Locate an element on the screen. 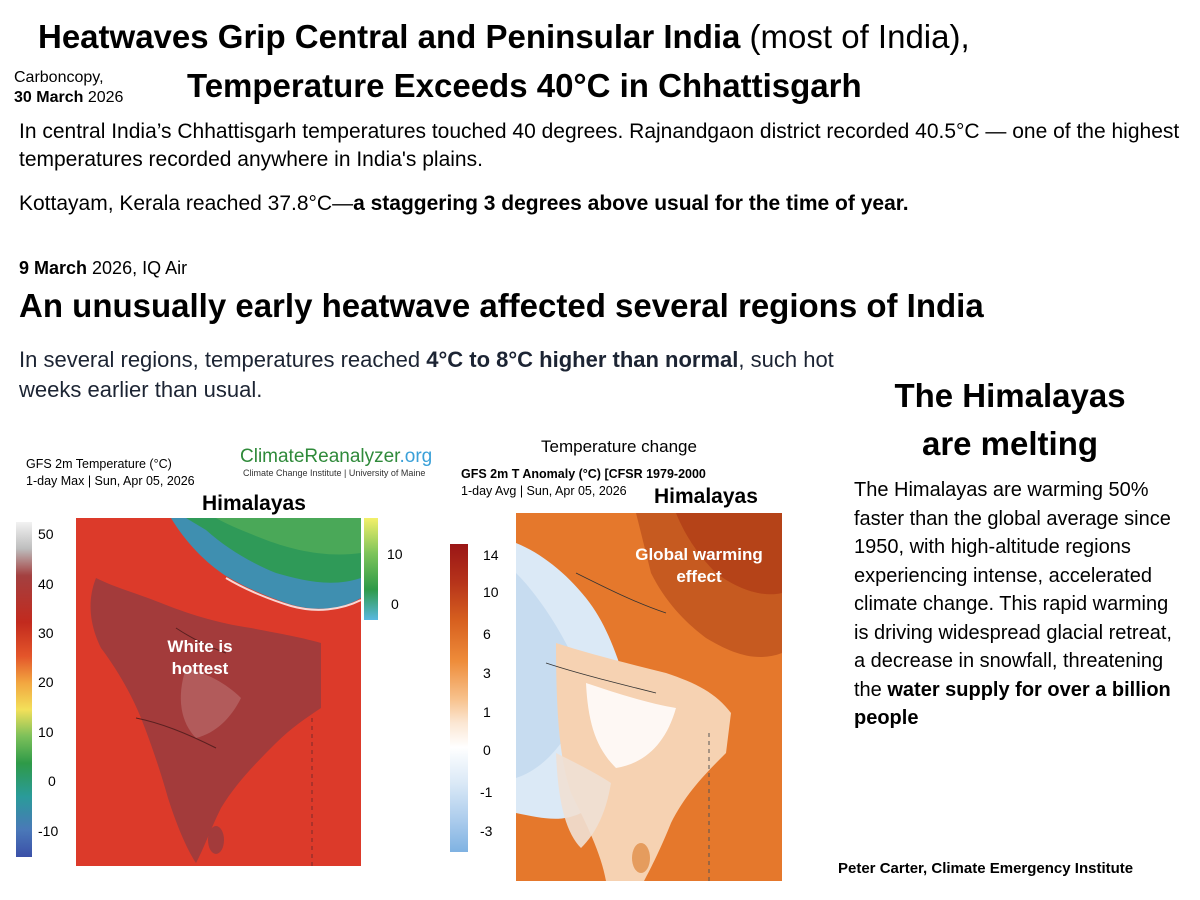 This screenshot has height=900, width=1200. map2-tick-minus1: -1 is located at coordinates (486, 792).